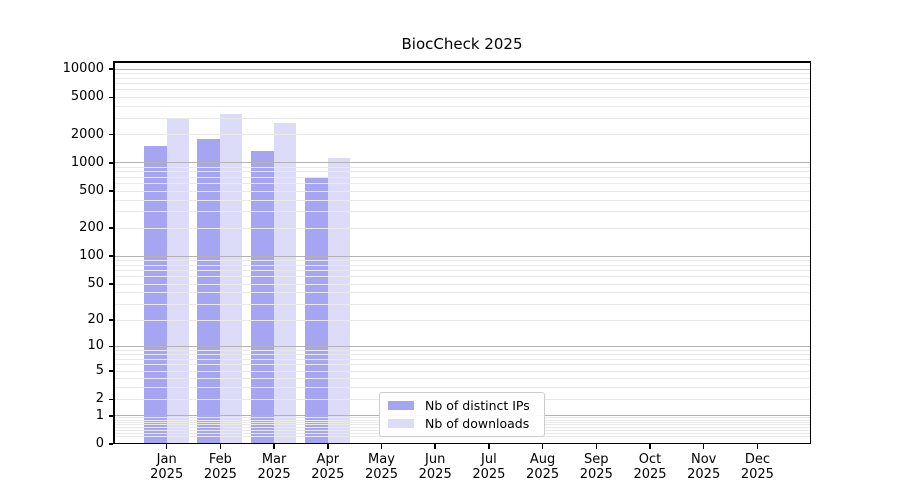  I want to click on y-tick-label: 50, so click(95, 283).